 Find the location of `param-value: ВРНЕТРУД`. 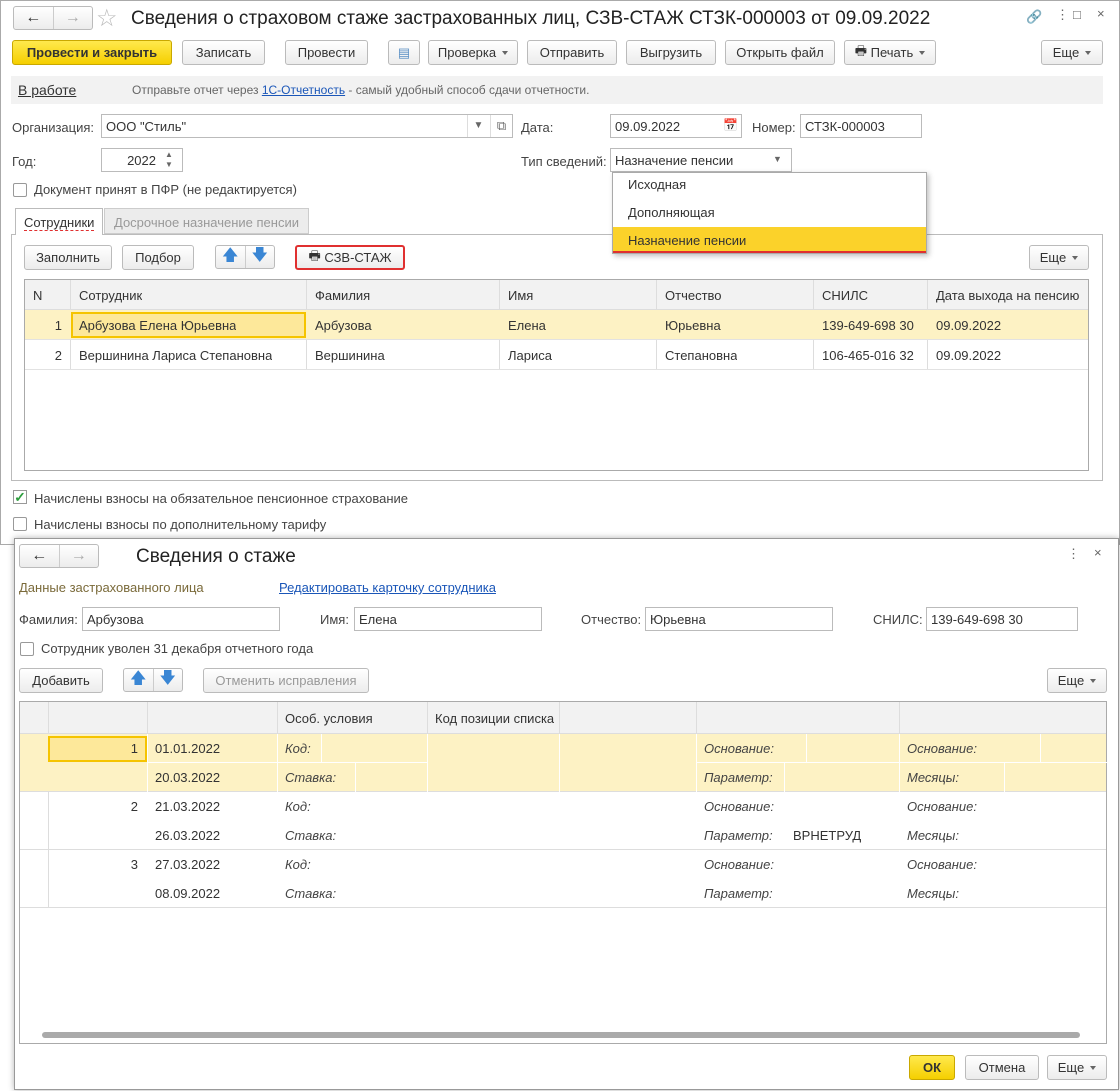

param-value: ВРНЕТРУД is located at coordinates (827, 835).